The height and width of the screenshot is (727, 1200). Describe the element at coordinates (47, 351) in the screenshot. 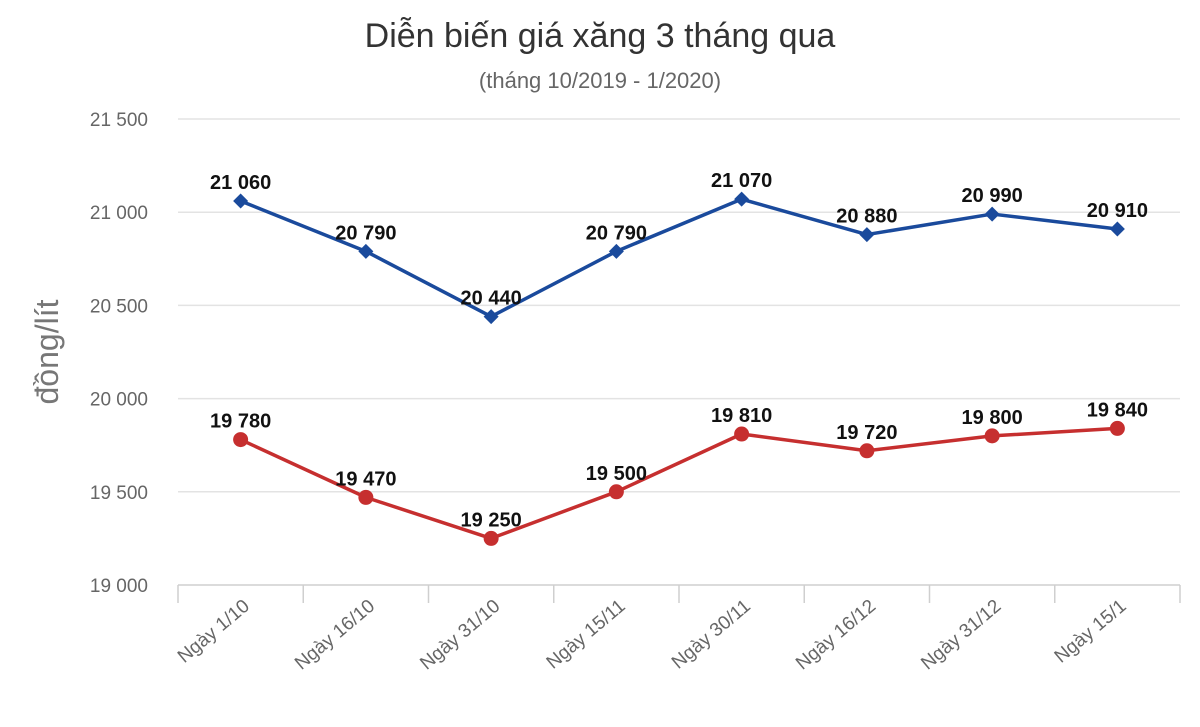

I see `y-axis-label: đồng/lít` at that location.